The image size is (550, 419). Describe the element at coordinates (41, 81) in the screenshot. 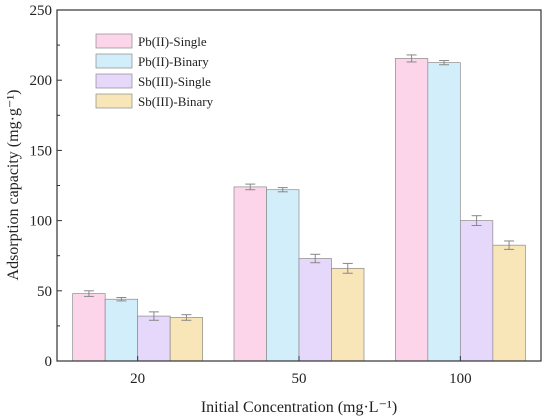

I see `y-tick-label: 200` at that location.